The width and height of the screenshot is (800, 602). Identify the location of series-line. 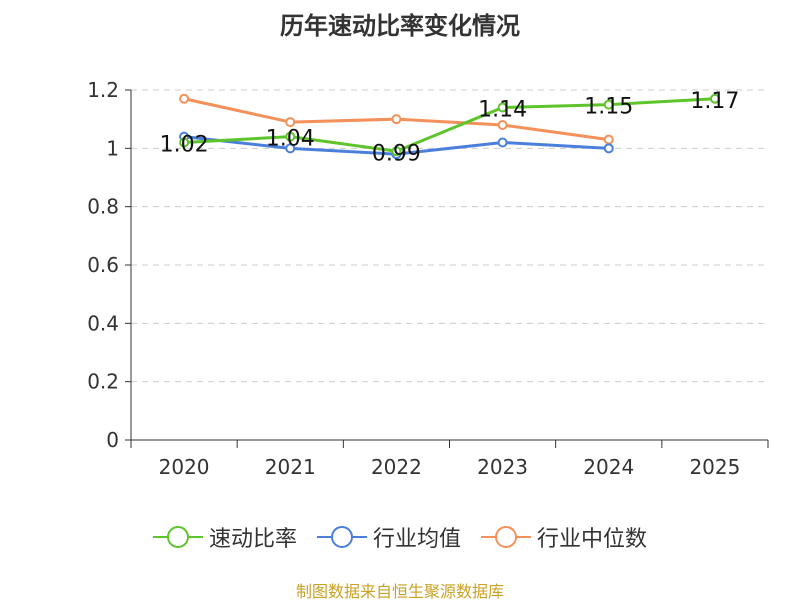
(449, 125).